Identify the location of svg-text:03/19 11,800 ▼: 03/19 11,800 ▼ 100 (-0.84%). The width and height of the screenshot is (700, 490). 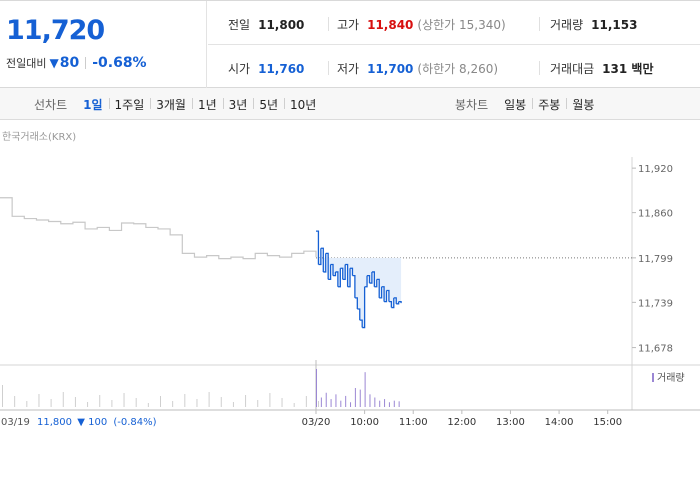
(79, 422).